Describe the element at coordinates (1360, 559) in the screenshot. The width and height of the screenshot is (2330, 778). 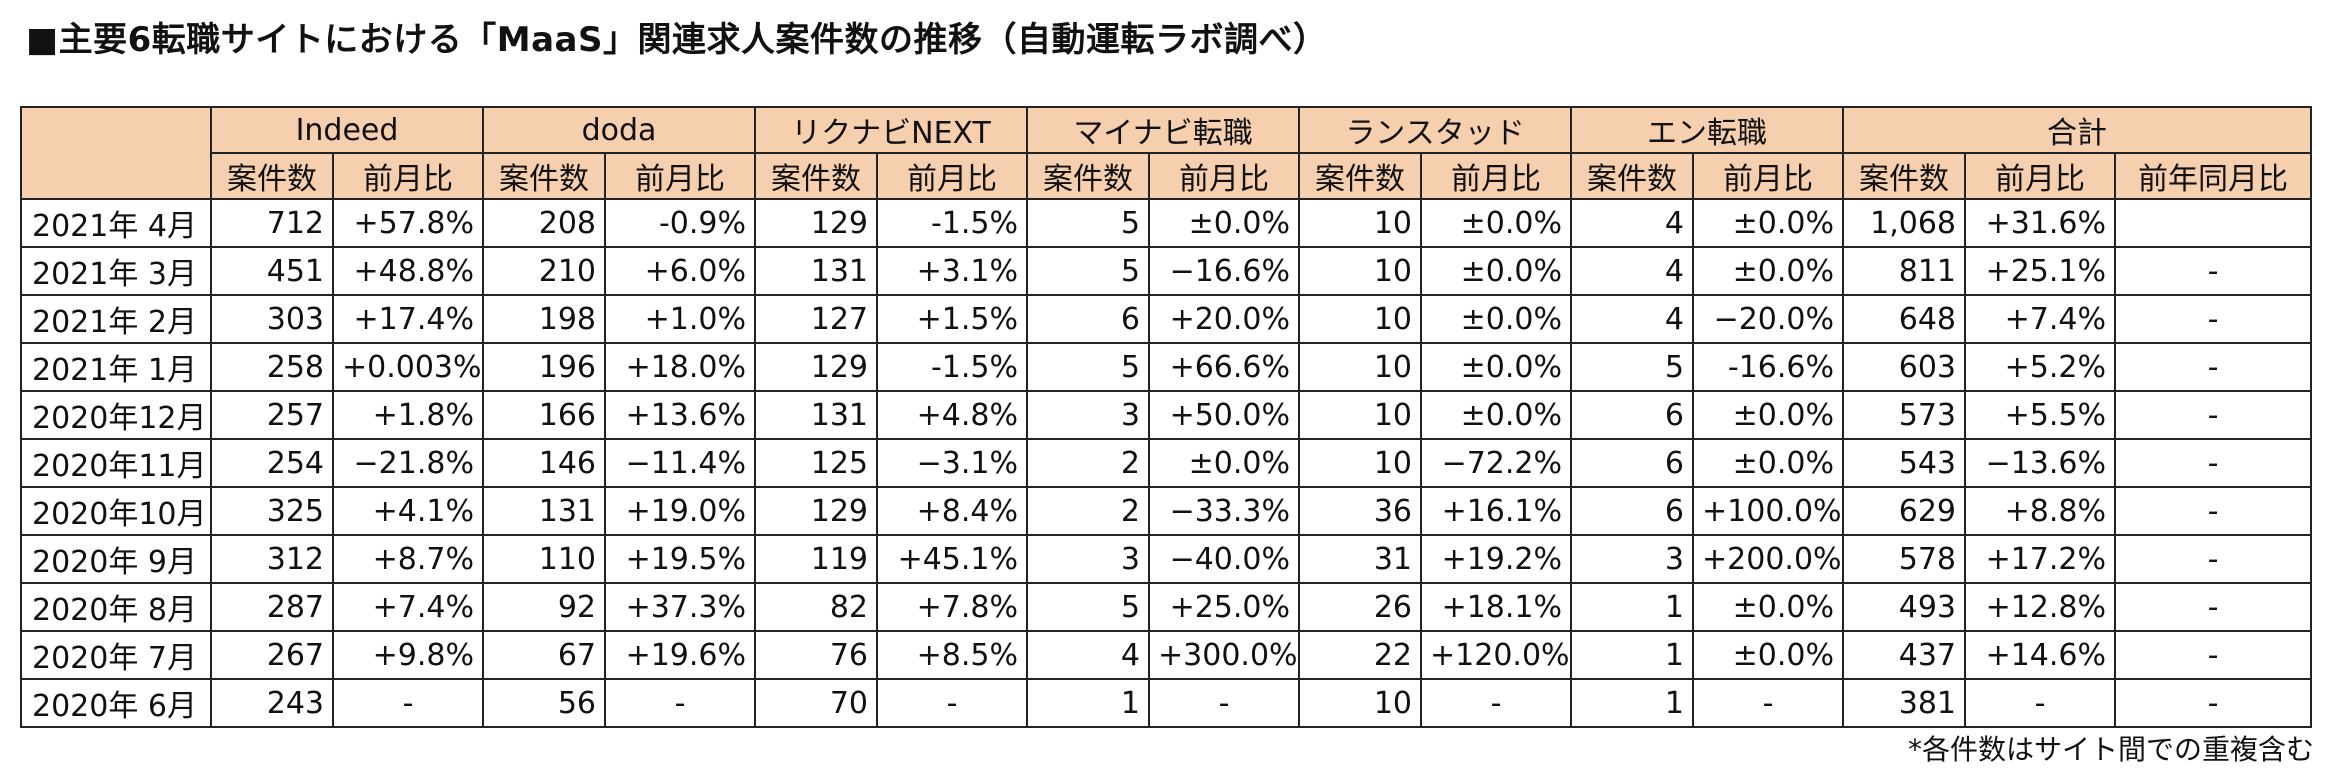
I see `count-cell: 31` at that location.